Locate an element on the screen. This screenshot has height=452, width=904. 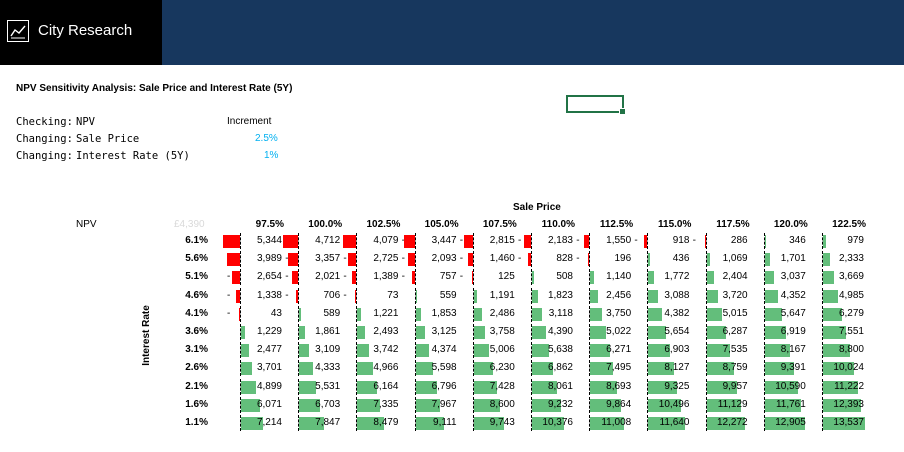
meta-changing2-increment: 1% is located at coordinates (271, 155).